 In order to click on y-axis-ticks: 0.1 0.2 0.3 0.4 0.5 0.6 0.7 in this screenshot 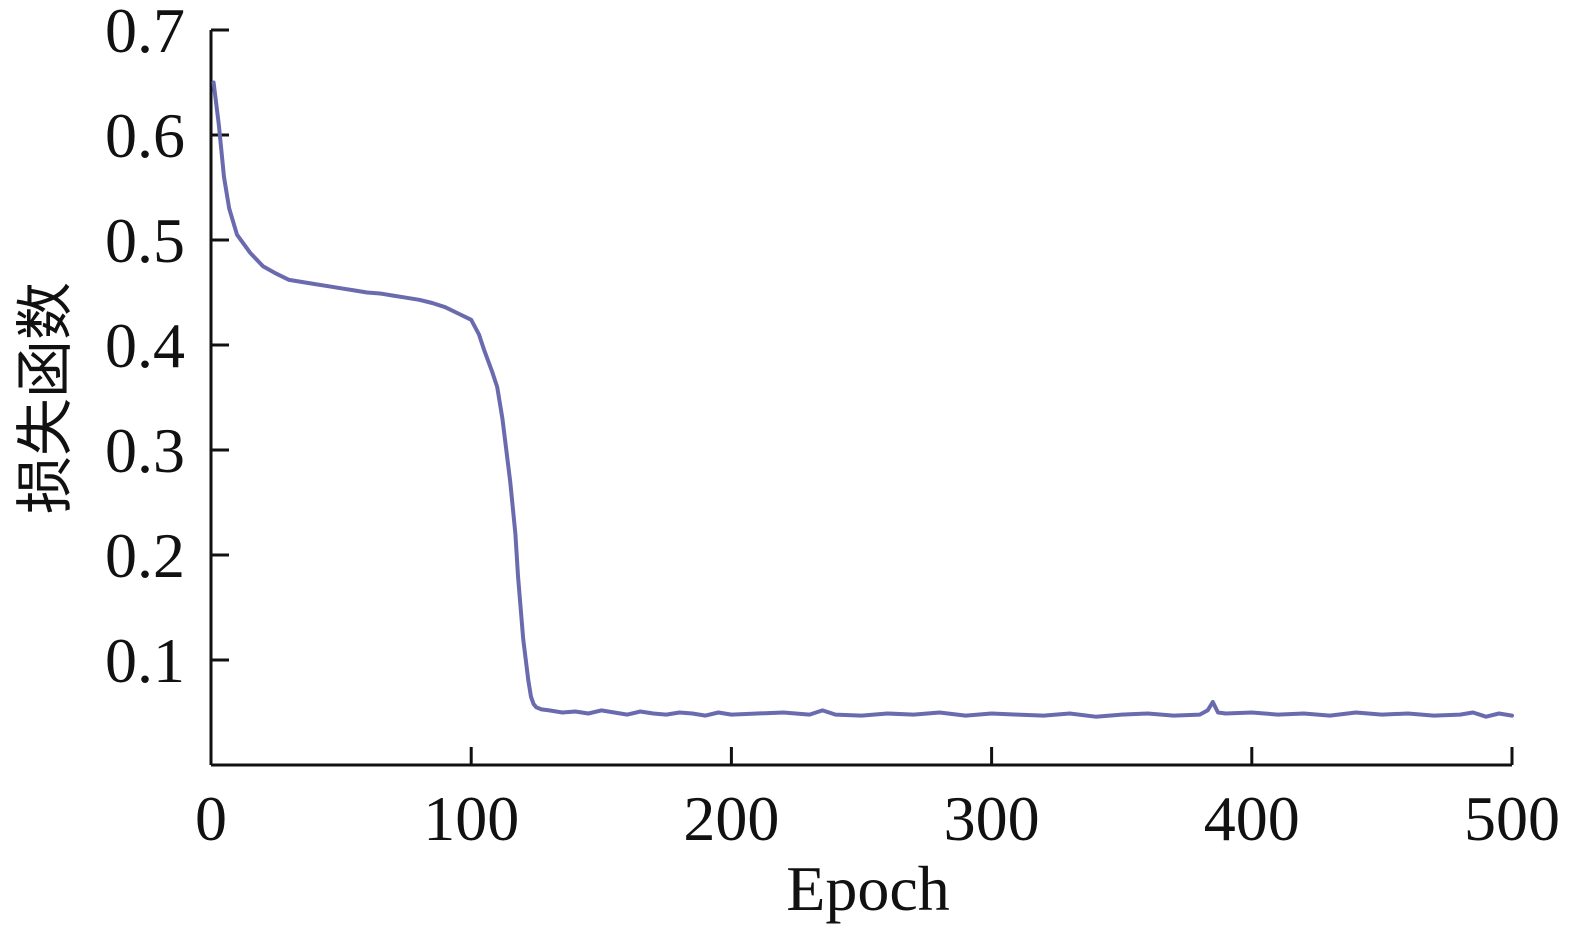, I will do `click(167, 348)`.